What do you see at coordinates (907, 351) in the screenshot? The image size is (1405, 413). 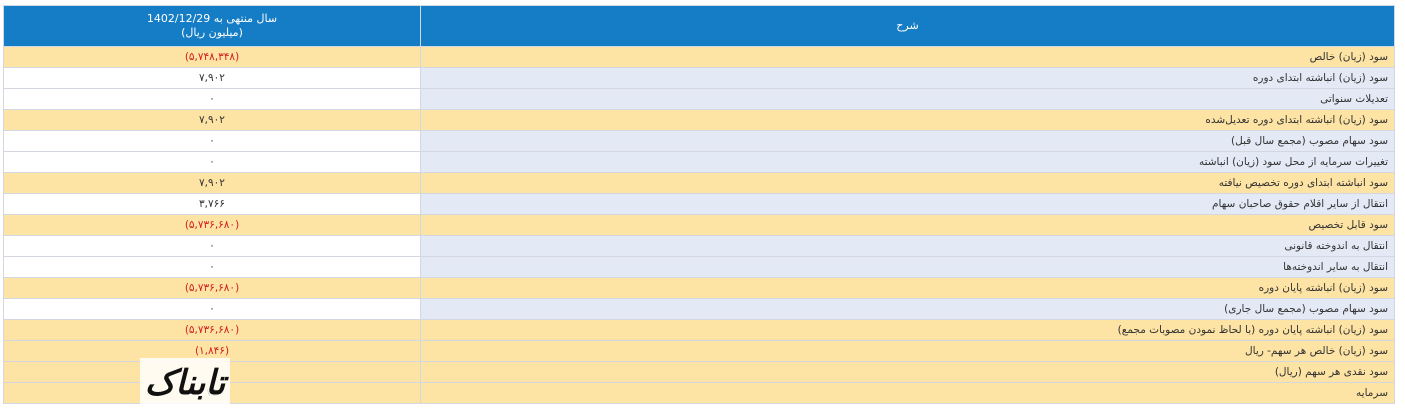 I see `row-label: سود (زیان) خالص هر سهم- ریال` at bounding box center [907, 351].